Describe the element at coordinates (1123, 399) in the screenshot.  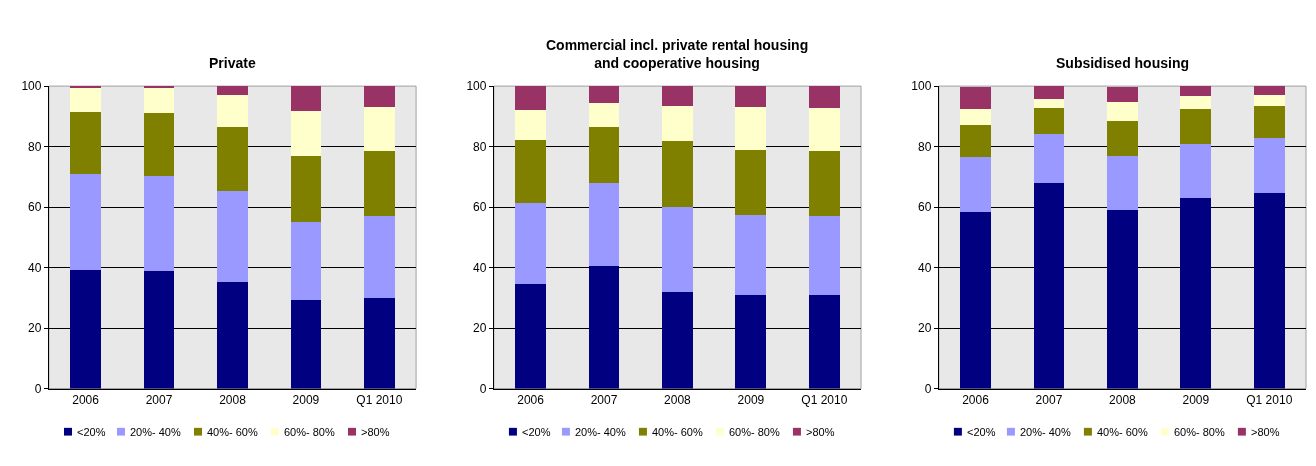
I see `x-tick-label: 2008` at that location.